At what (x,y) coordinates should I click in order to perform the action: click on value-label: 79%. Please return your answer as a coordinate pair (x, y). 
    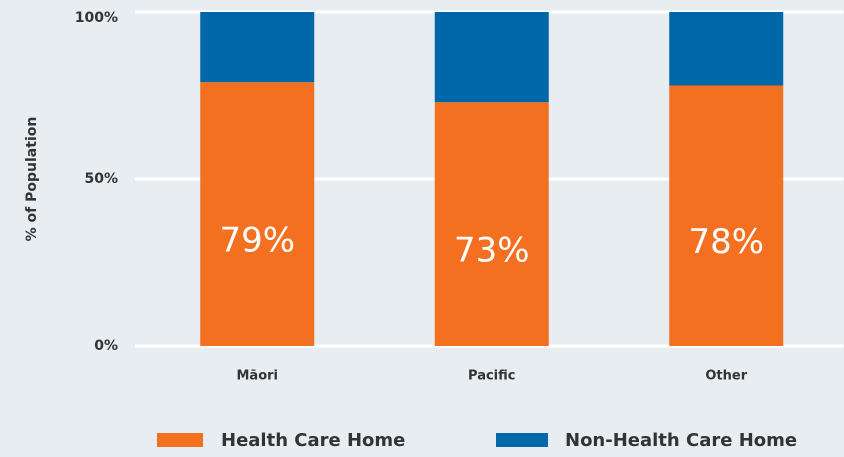
    Looking at the image, I should click on (257, 241).